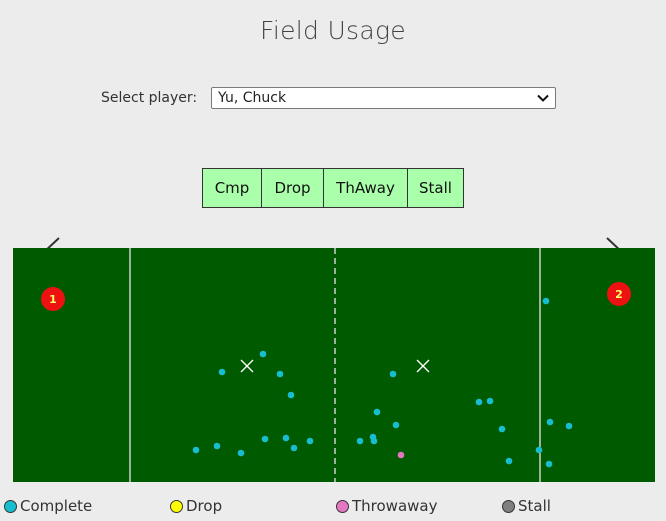  What do you see at coordinates (435, 188) in the screenshot?
I see `filter-stall-button: Stall` at bounding box center [435, 188].